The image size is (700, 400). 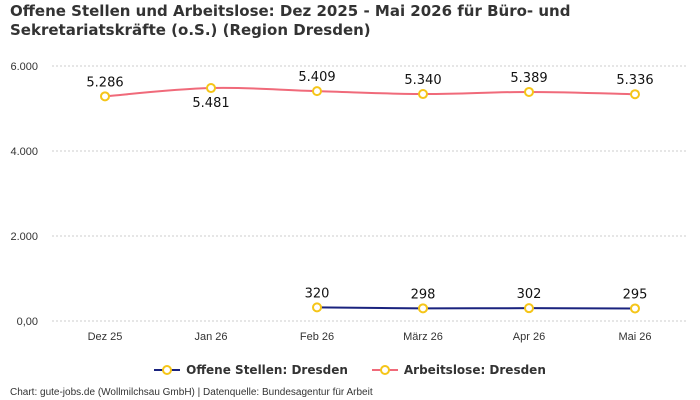 What do you see at coordinates (528, 78) in the screenshot?
I see `data-label-arbeitslose: 5.389` at bounding box center [528, 78].